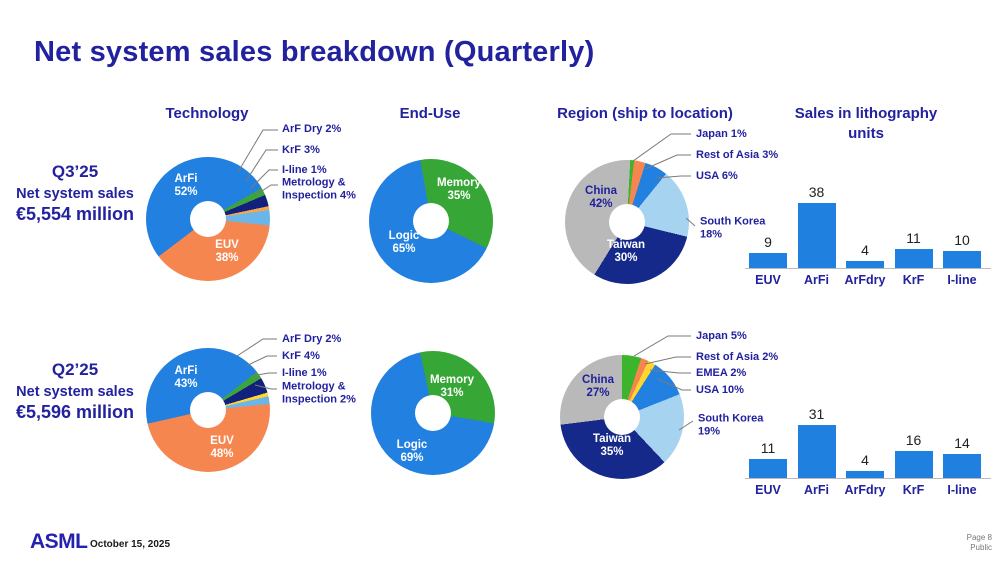 This screenshot has width=1000, height=563. I want to click on q2-technology-pie, so click(208, 410).